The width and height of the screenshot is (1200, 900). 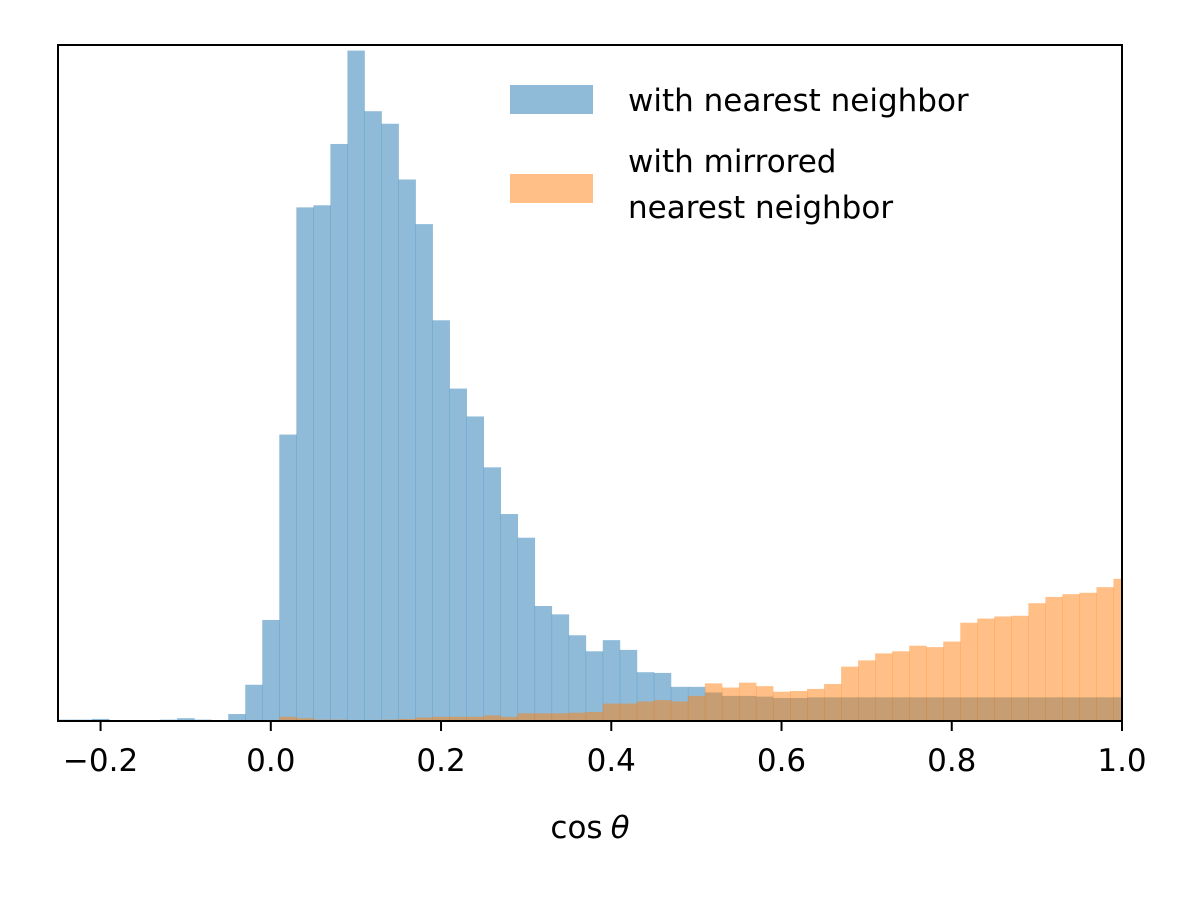 I want to click on legend-swatch-nearest-neighbor, so click(x=551, y=99).